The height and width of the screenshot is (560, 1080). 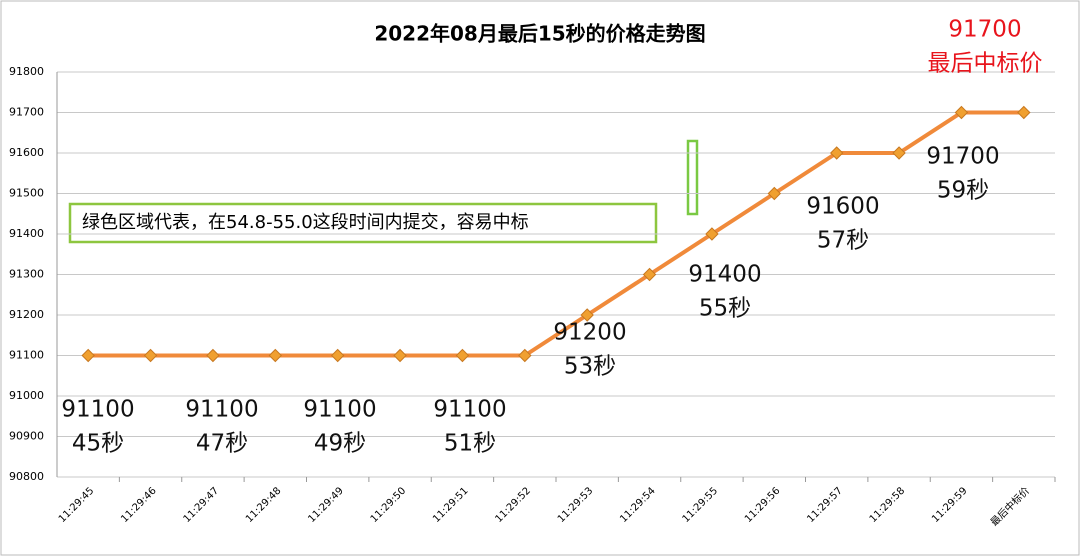 What do you see at coordinates (98, 444) in the screenshot?
I see `annotation: 45秒` at bounding box center [98, 444].